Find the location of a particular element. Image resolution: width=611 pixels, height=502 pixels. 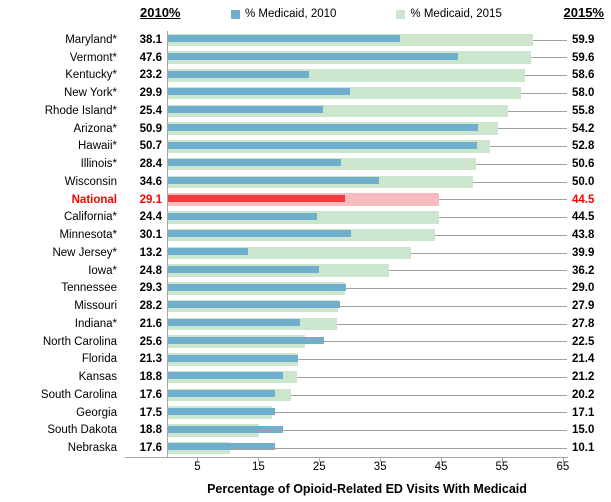

chart-row: Missouri 28.2 27.9 is located at coordinates (305, 306).